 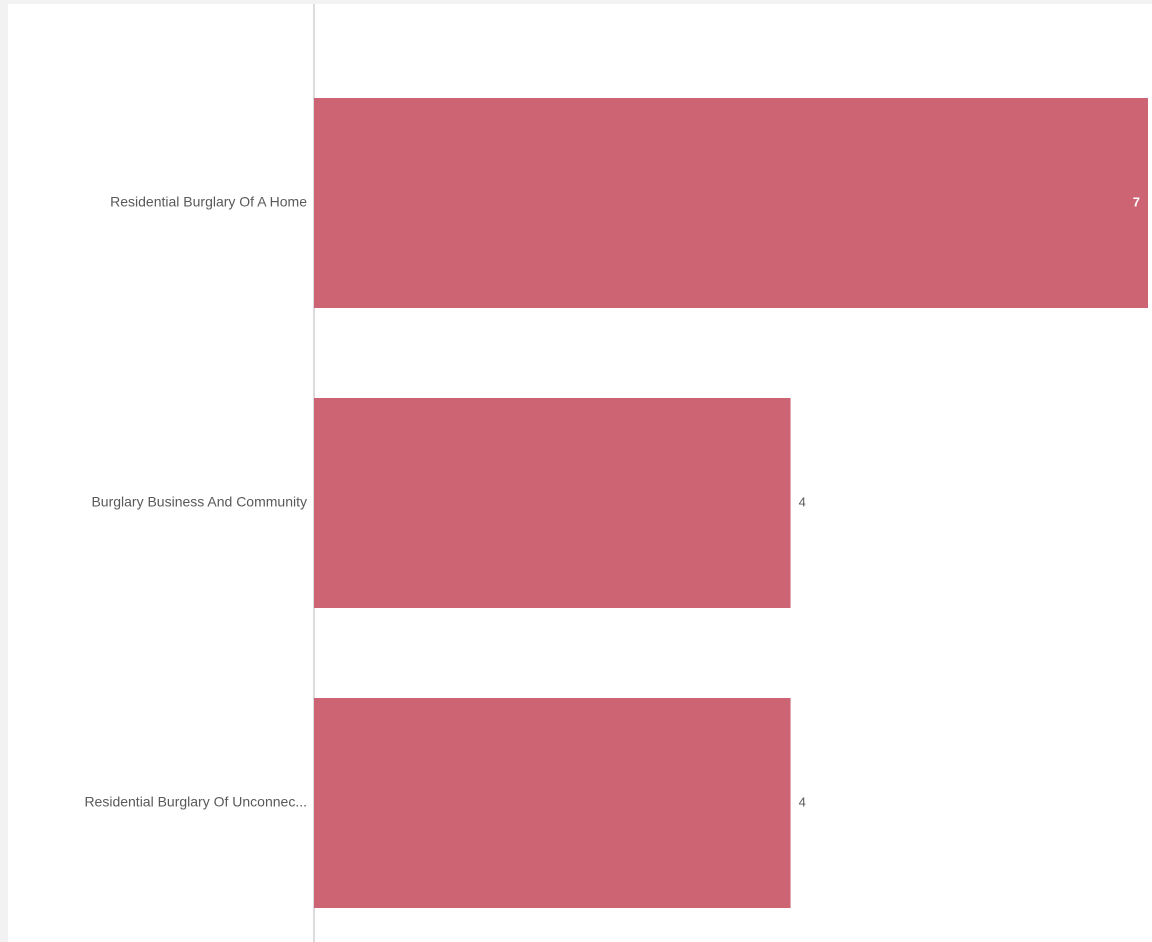 I want to click on category-label: Burglary Business And Community, so click(x=199, y=502).